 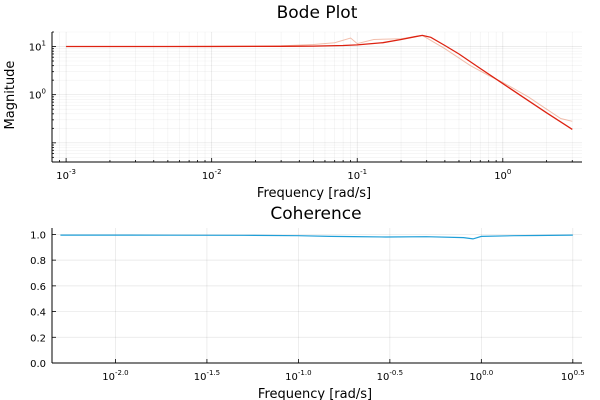 What do you see at coordinates (317, 13) in the screenshot?
I see `bode-plot-title: Bode Plot` at bounding box center [317, 13].